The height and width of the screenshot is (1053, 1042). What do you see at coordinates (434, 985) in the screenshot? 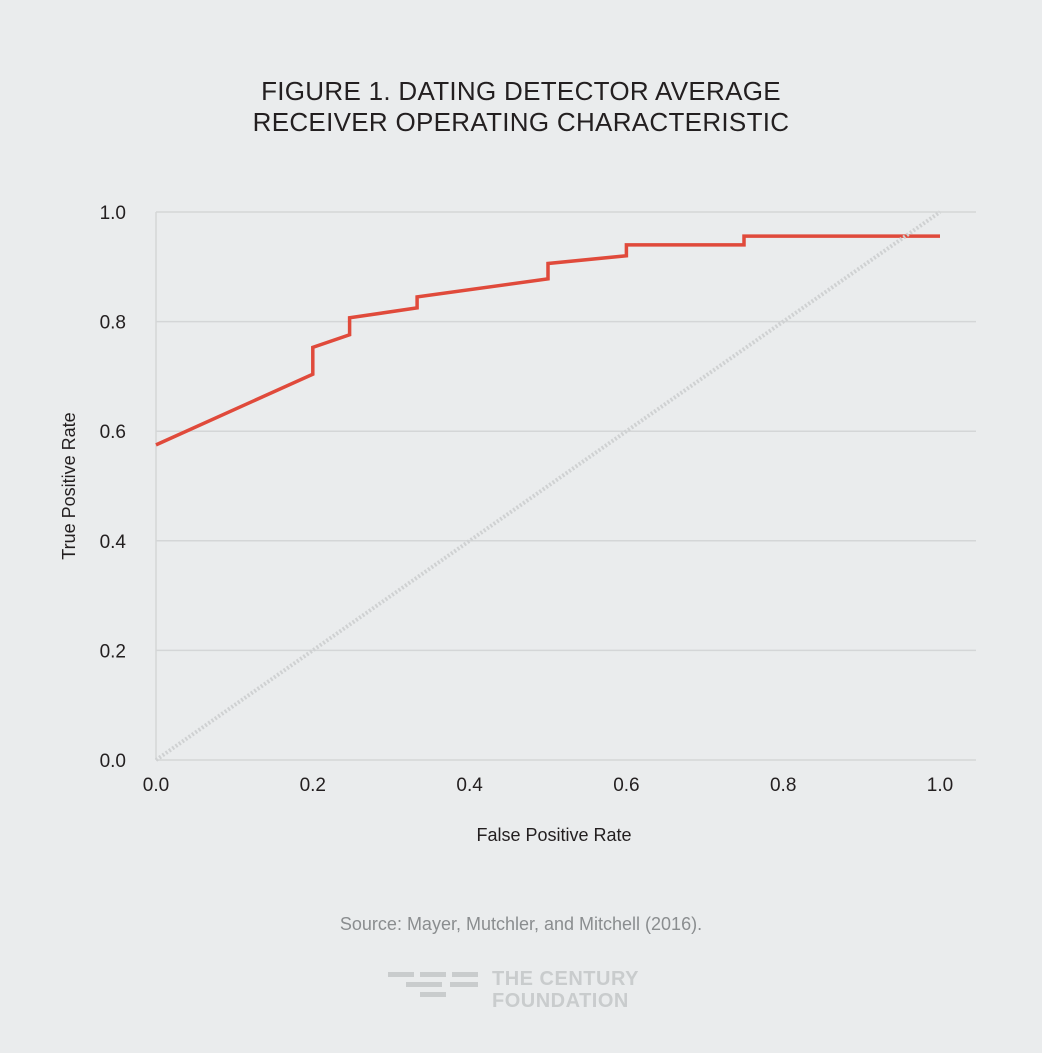
I see `logo-mark-icon` at bounding box center [434, 985].